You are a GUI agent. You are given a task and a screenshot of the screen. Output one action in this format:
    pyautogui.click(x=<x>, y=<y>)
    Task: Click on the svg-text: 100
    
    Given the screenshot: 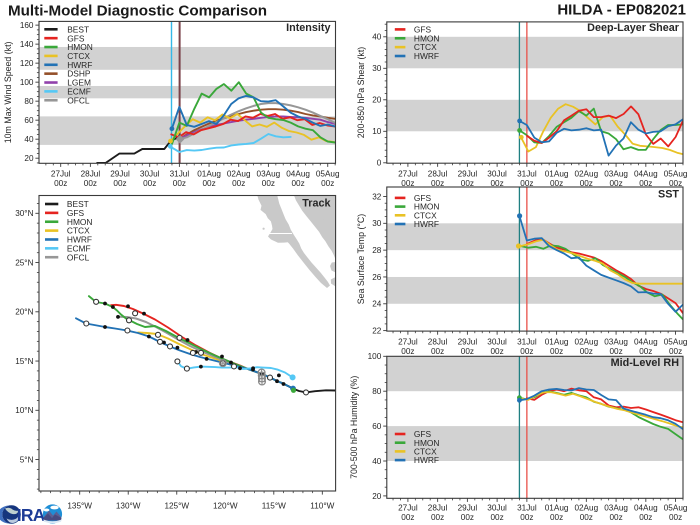 What is the action you would take?
    pyautogui.click(x=27, y=82)
    